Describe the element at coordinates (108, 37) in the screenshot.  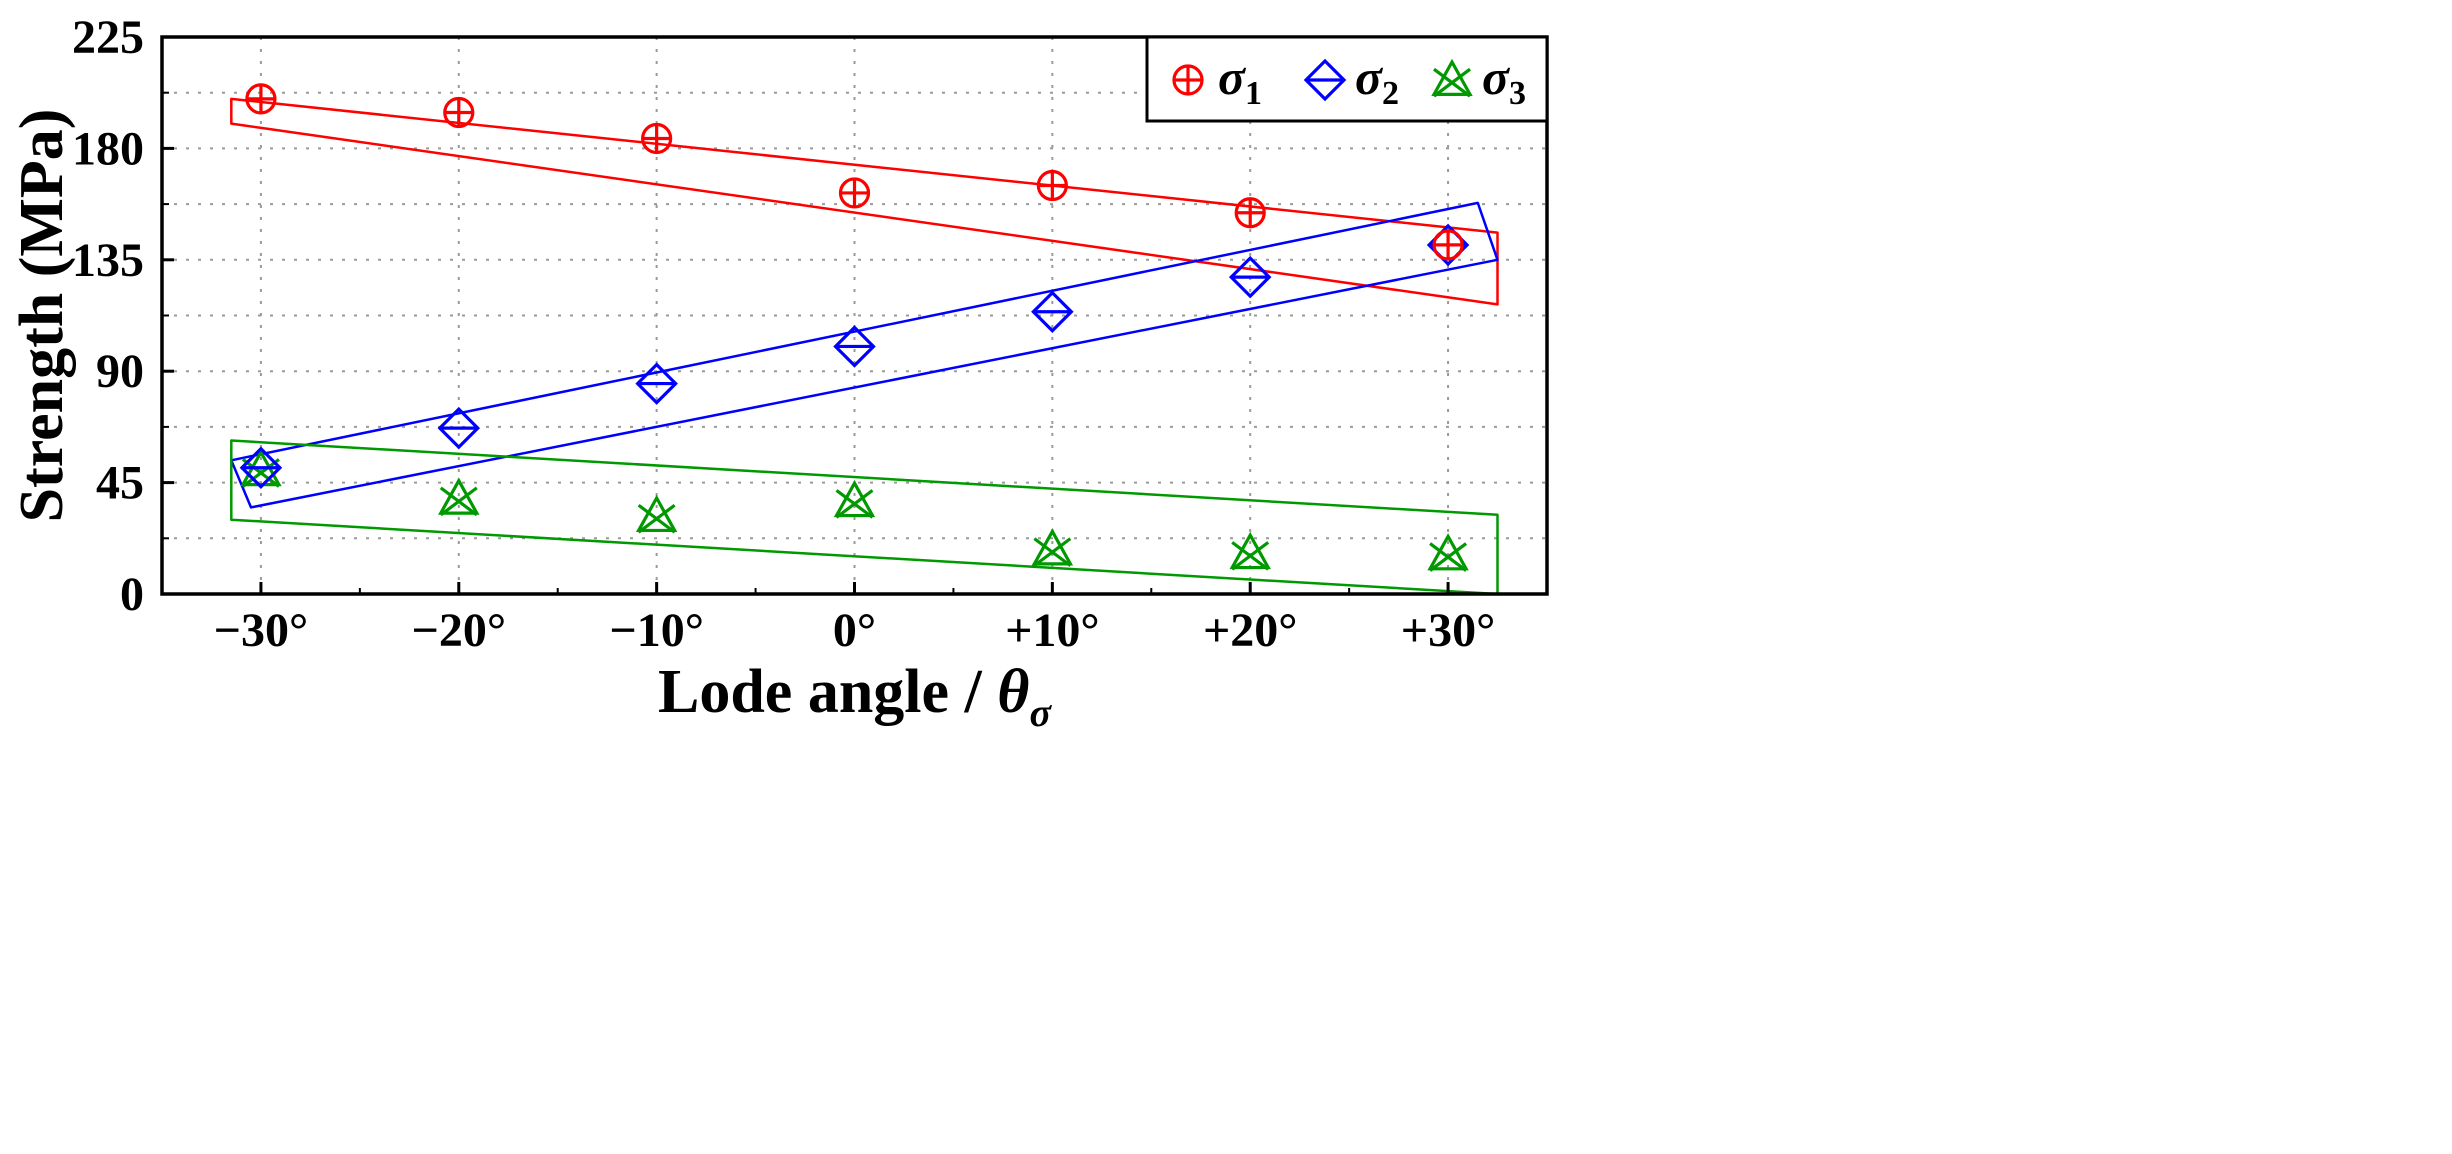
I see `y-tick-label: 225` at that location.